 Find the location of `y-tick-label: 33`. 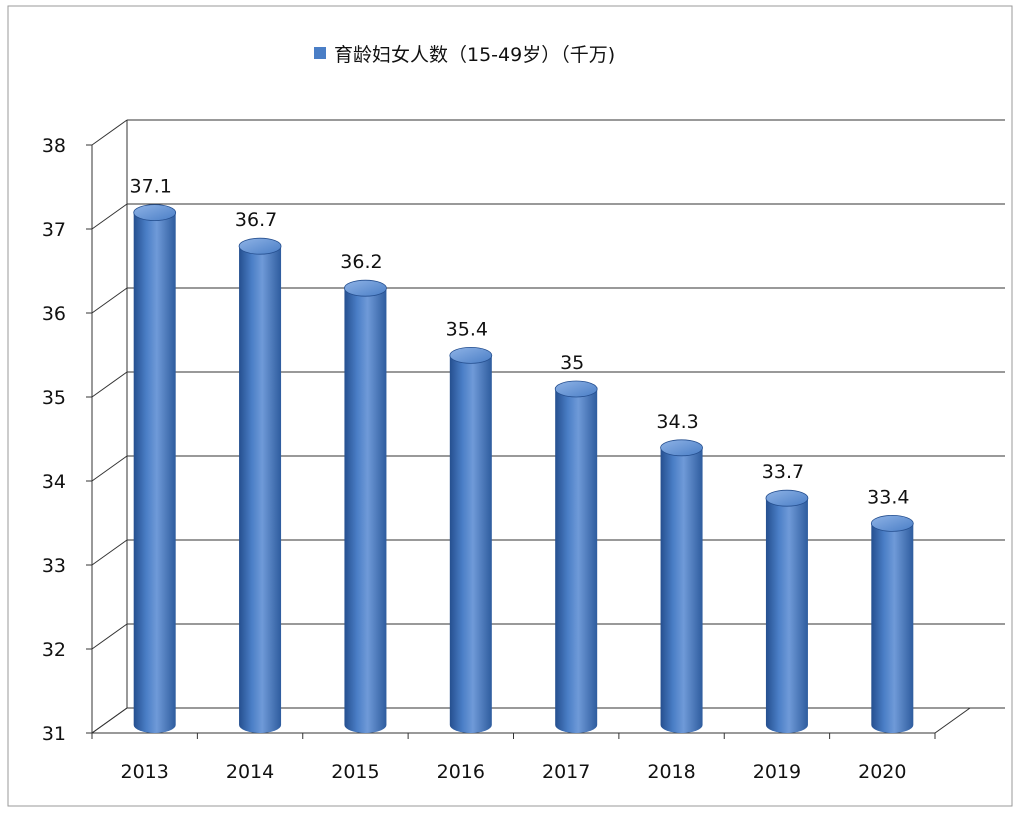

y-tick-label: 33 is located at coordinates (54, 566).